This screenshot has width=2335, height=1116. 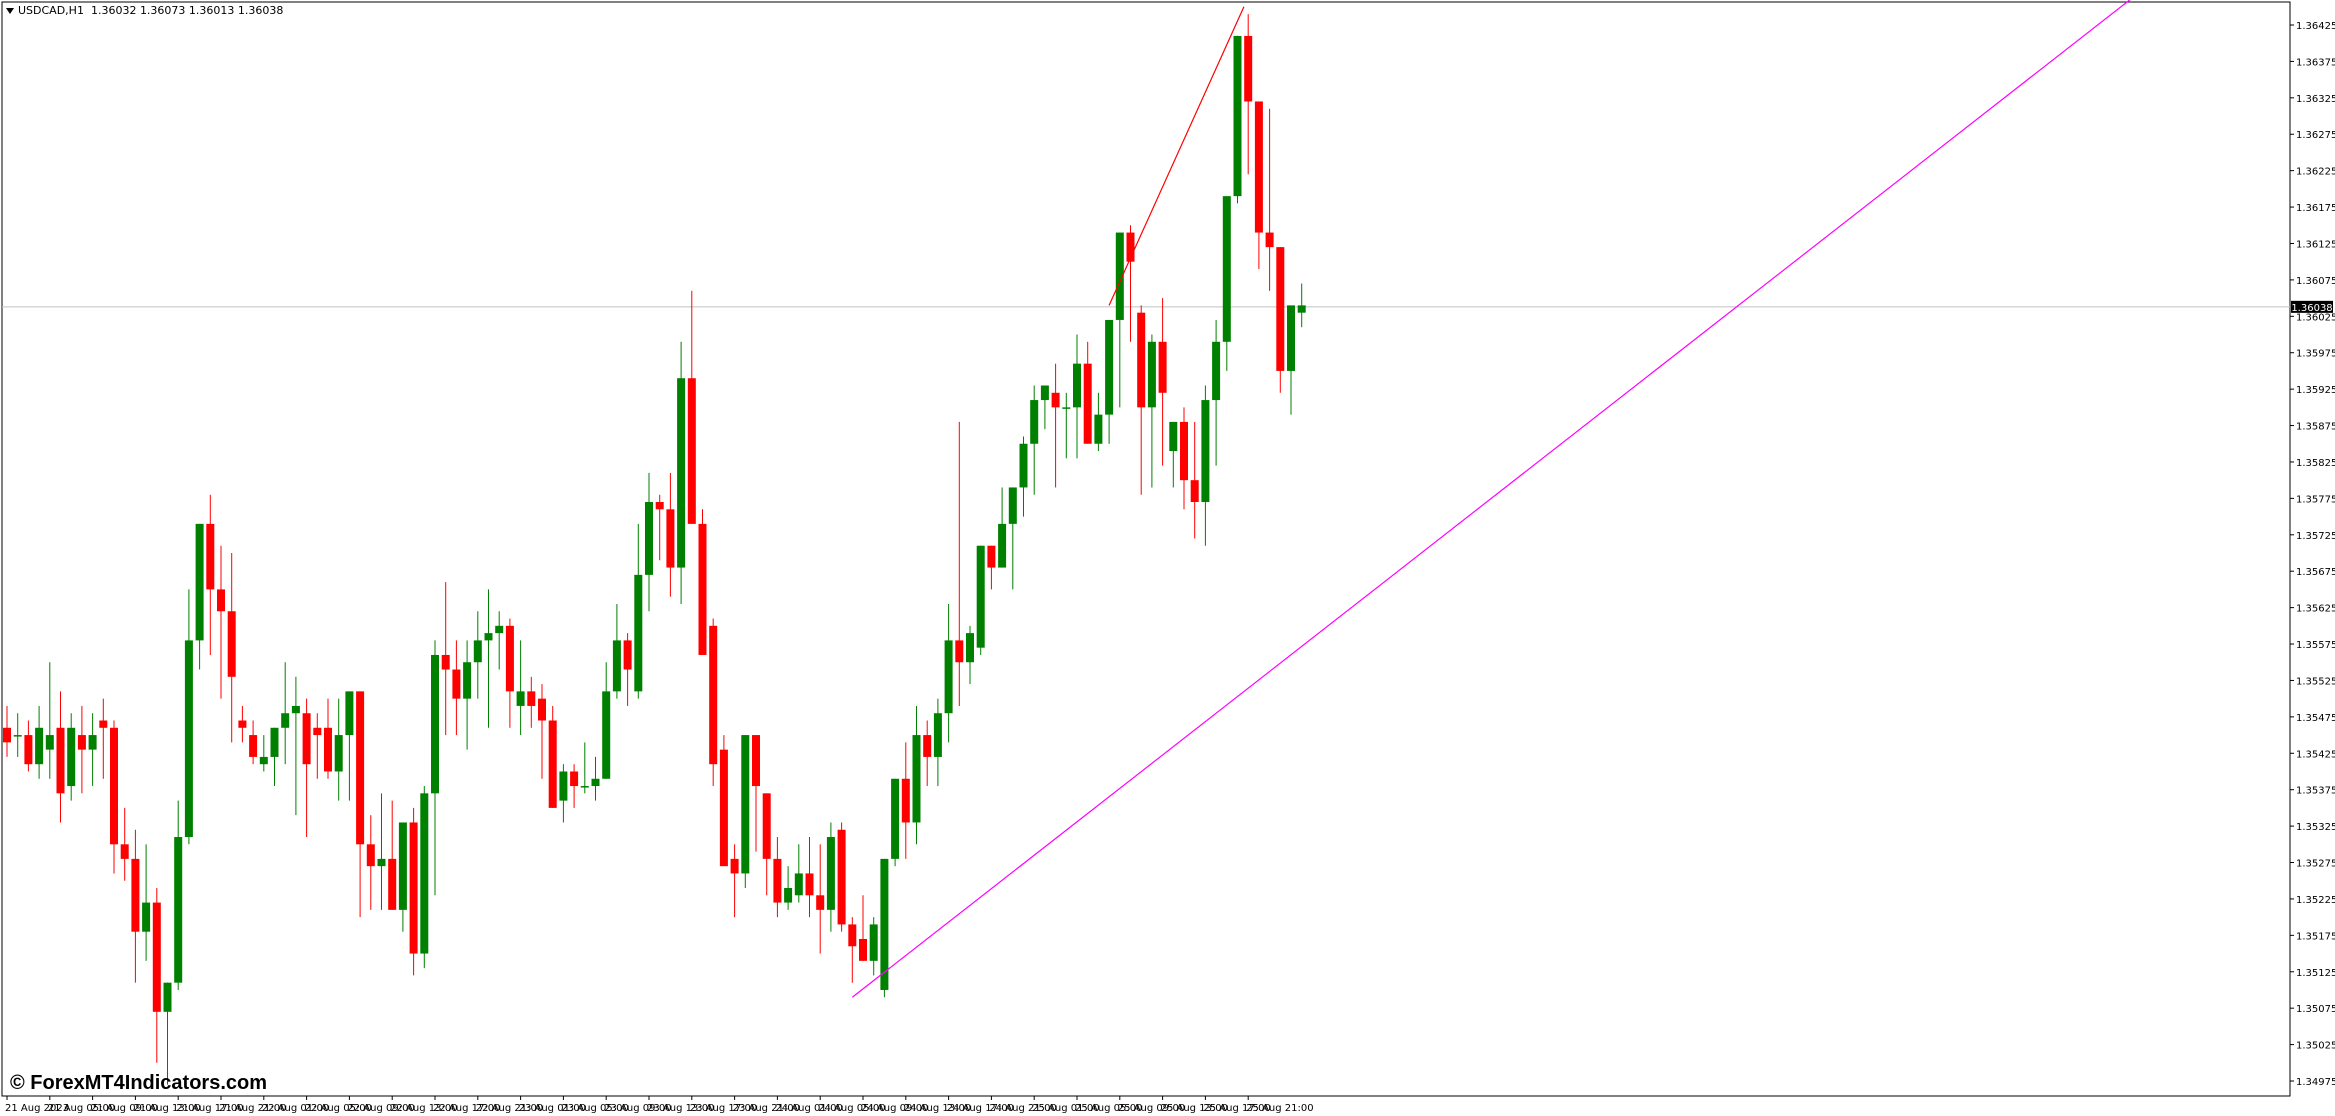 I want to click on steep-trendline, so click(x=1176, y=156).